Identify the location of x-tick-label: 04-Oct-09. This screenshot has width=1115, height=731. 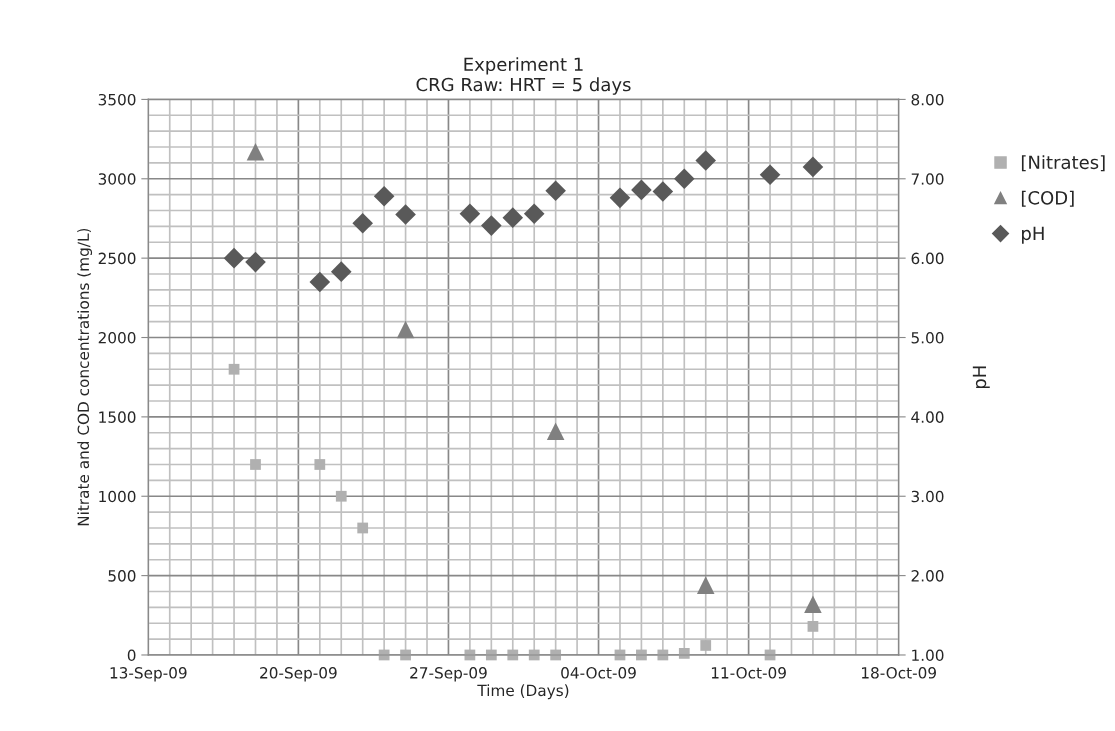
(598, 673).